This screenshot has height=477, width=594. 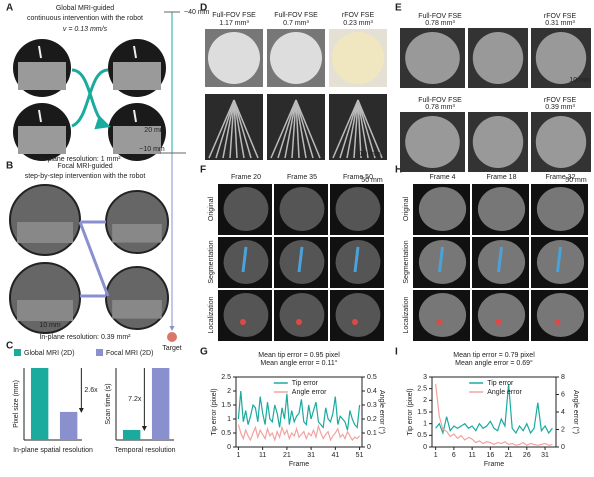 What do you see at coordinates (454, 455) in the screenshot?
I see `x-tick-label: 6` at bounding box center [454, 455].